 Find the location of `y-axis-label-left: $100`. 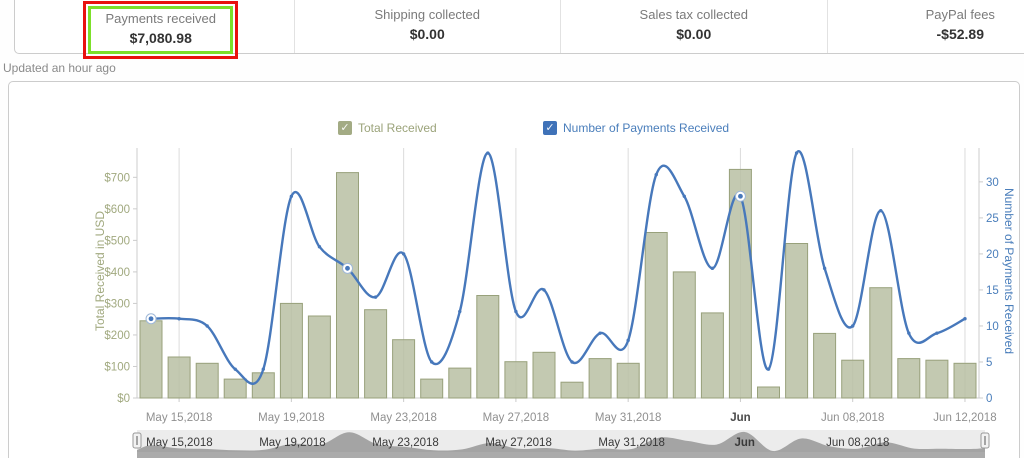

y-axis-label-left: $100 is located at coordinates (117, 367).